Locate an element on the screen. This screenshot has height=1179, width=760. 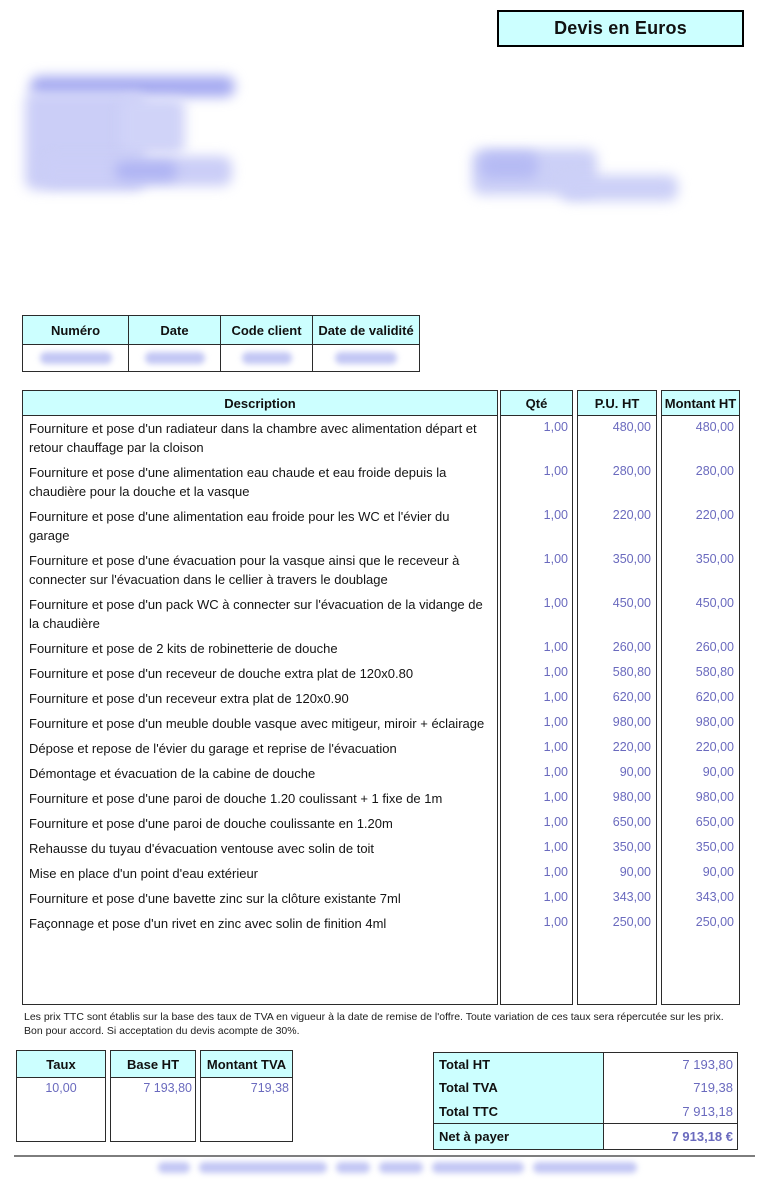
vat-column-base-ht: Base HT 7 193,80 is located at coordinates (153, 1096).